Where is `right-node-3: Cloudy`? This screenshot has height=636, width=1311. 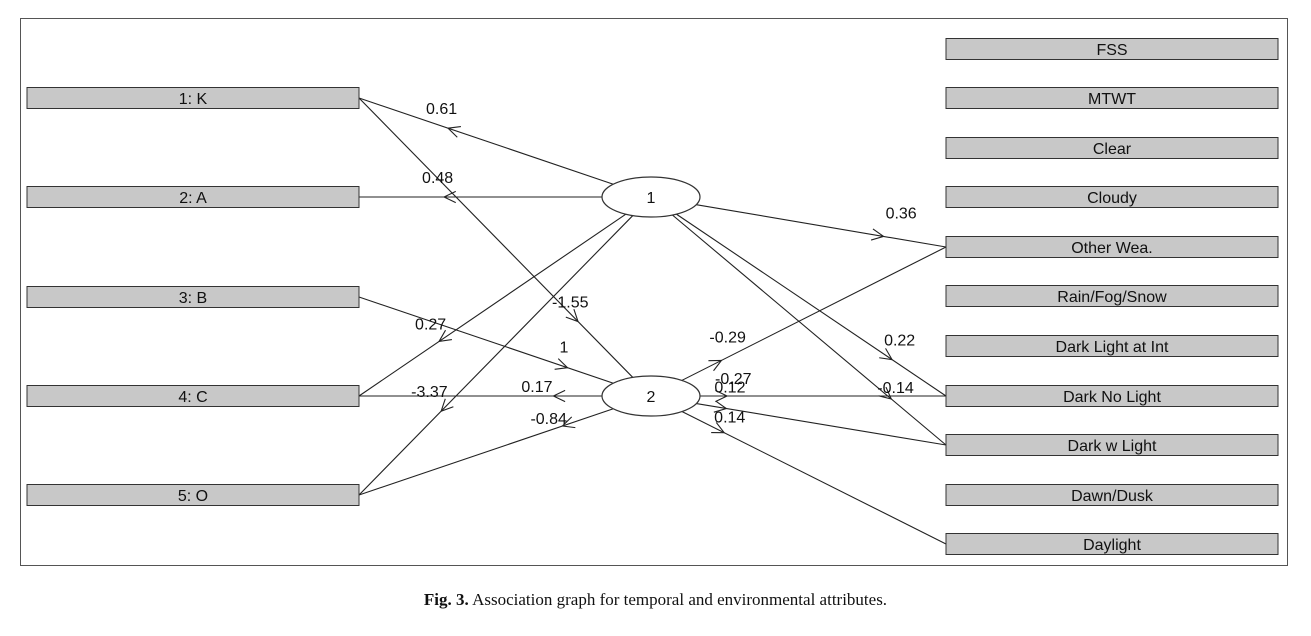 right-node-3: Cloudy is located at coordinates (1112, 197).